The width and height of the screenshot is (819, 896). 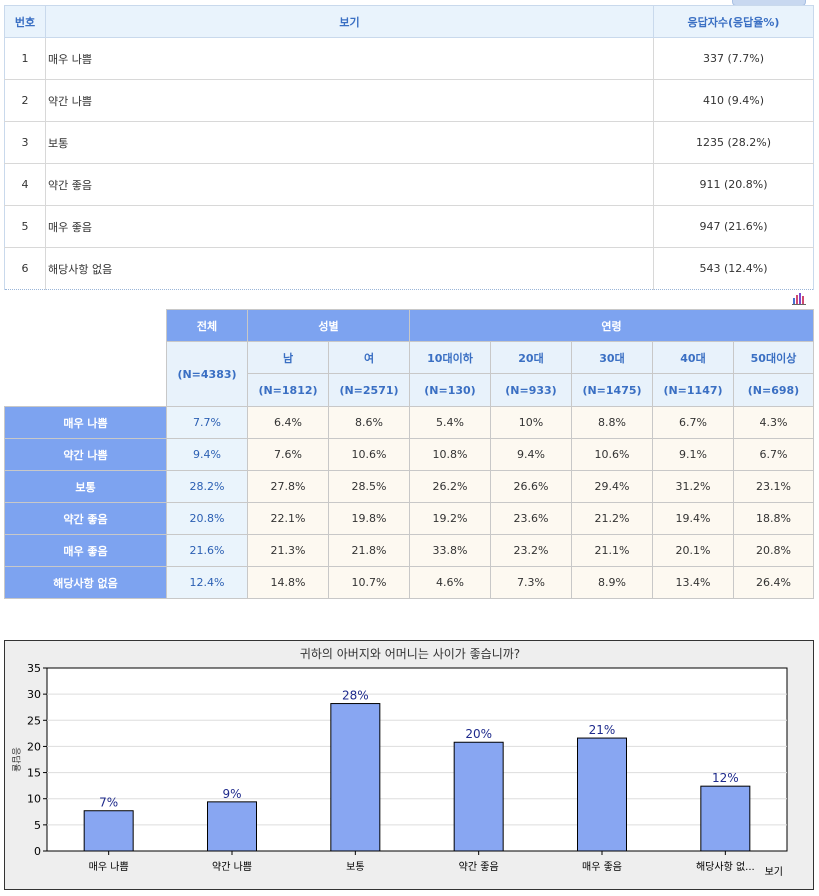 What do you see at coordinates (288, 582) in the screenshot?
I see `crosstab-cell: 14.8%` at bounding box center [288, 582].